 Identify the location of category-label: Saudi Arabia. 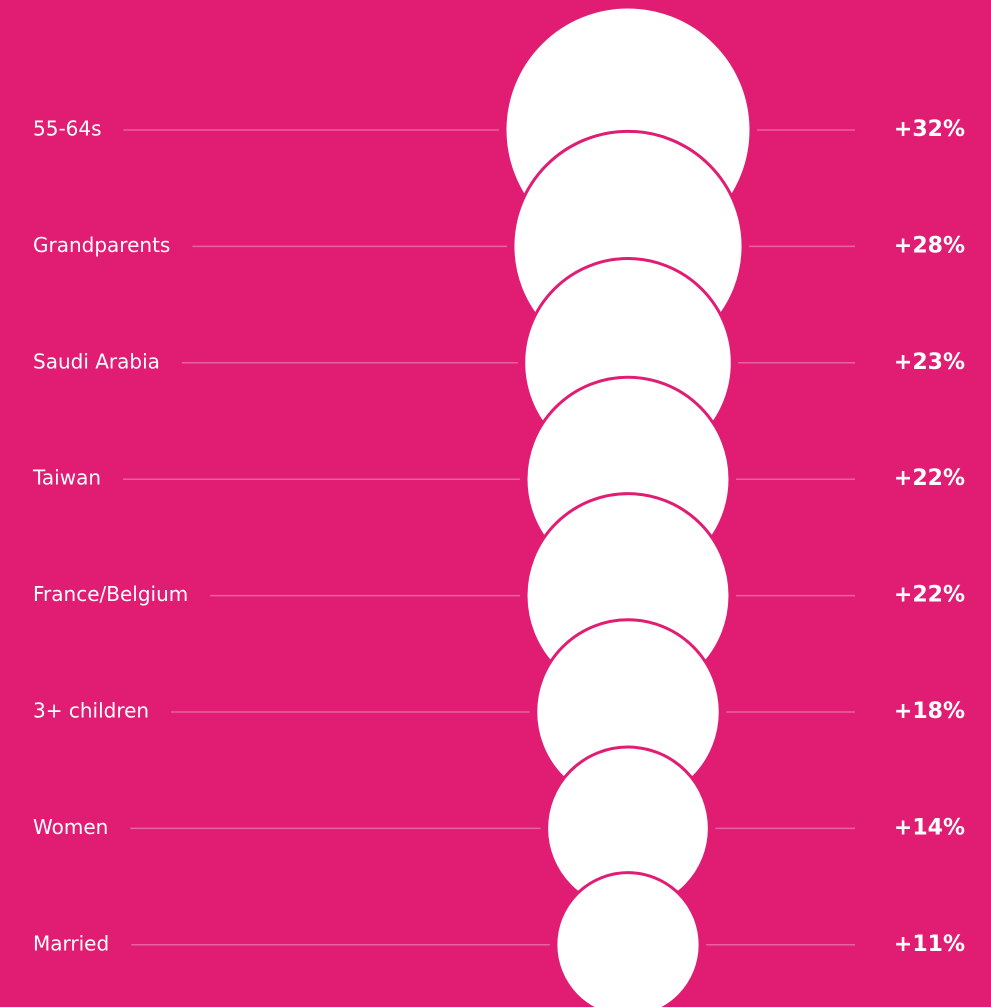
(96, 361).